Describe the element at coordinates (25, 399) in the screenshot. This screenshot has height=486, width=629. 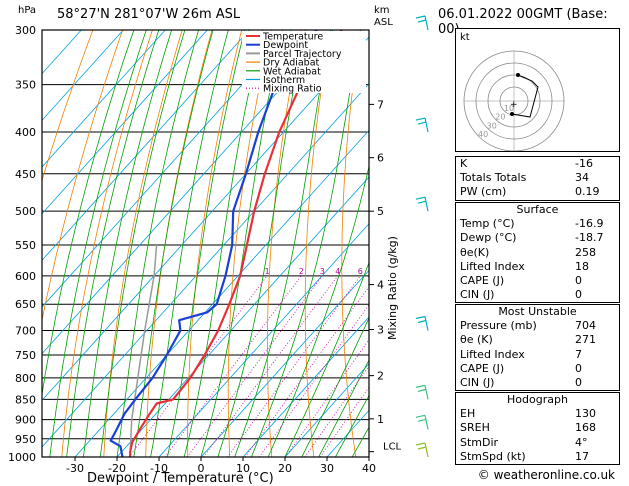
I see `pressure-tick-label: 850` at that location.